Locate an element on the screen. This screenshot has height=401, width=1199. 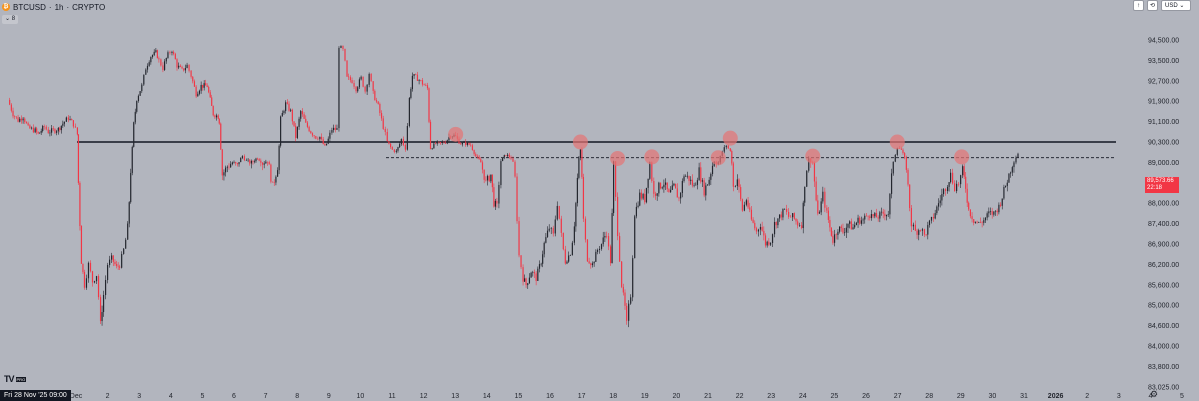
price-tick-label: 89,000.00 is located at coordinates (1163, 163).